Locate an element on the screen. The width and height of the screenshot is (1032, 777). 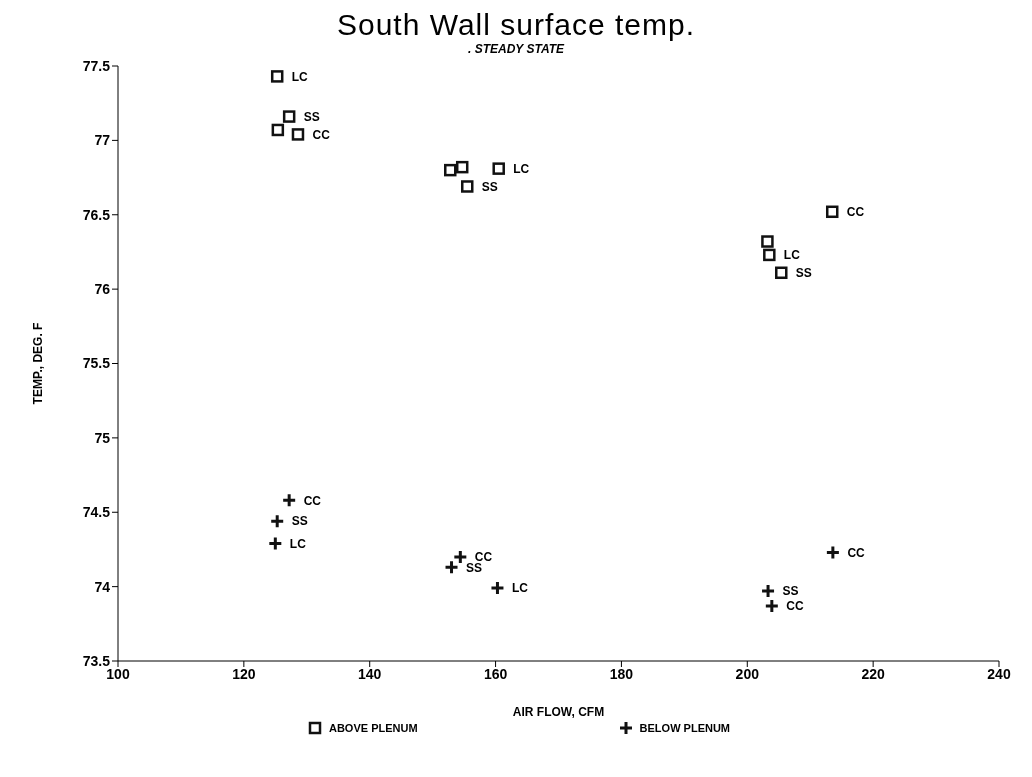
x-axis-title: AIR FLOW, CFM is located at coordinates (558, 712).